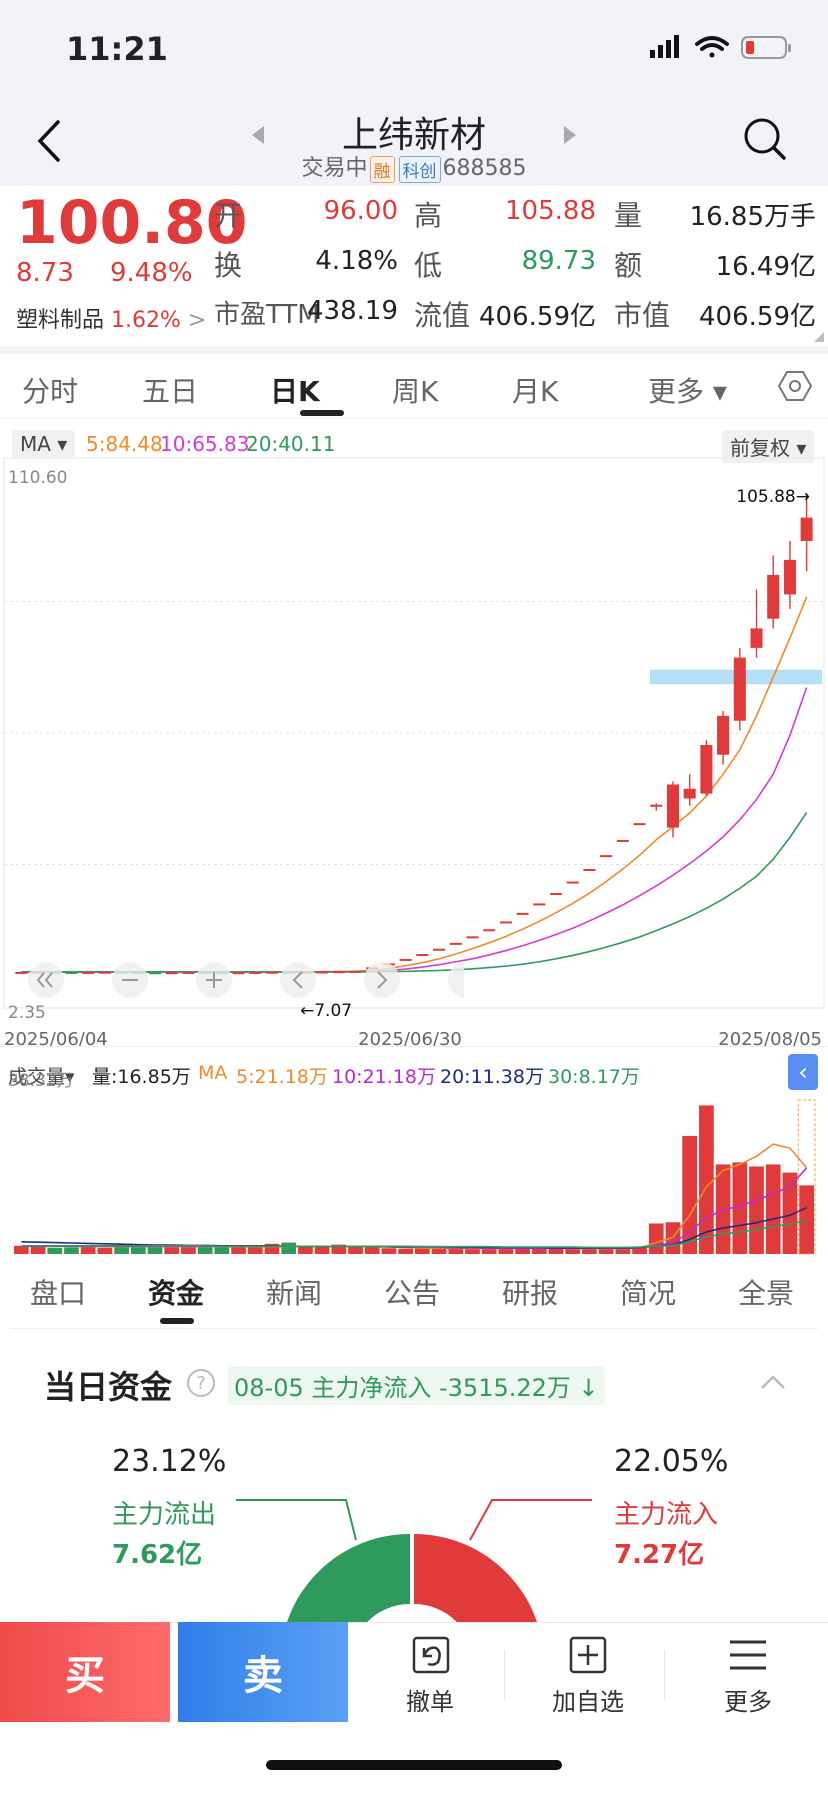  What do you see at coordinates (176, 1293) in the screenshot?
I see `detail-tab: 资金` at bounding box center [176, 1293].